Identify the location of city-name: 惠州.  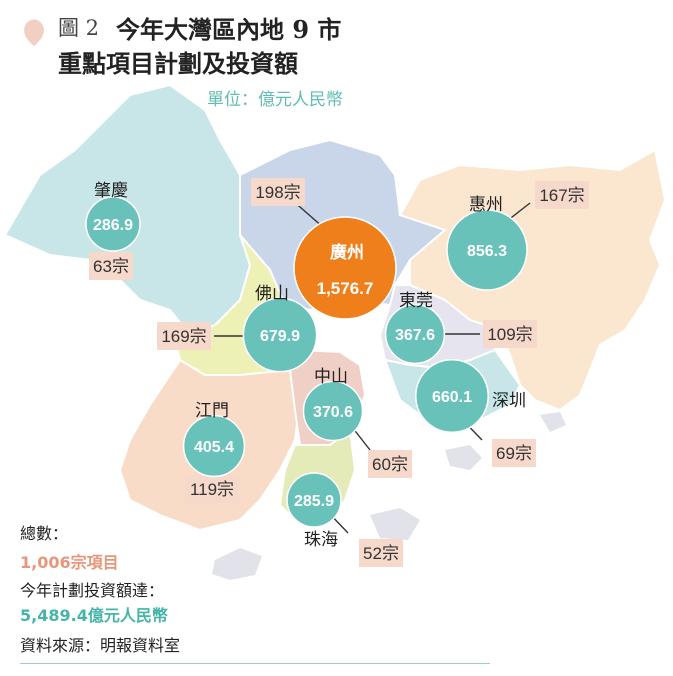
(486, 205).